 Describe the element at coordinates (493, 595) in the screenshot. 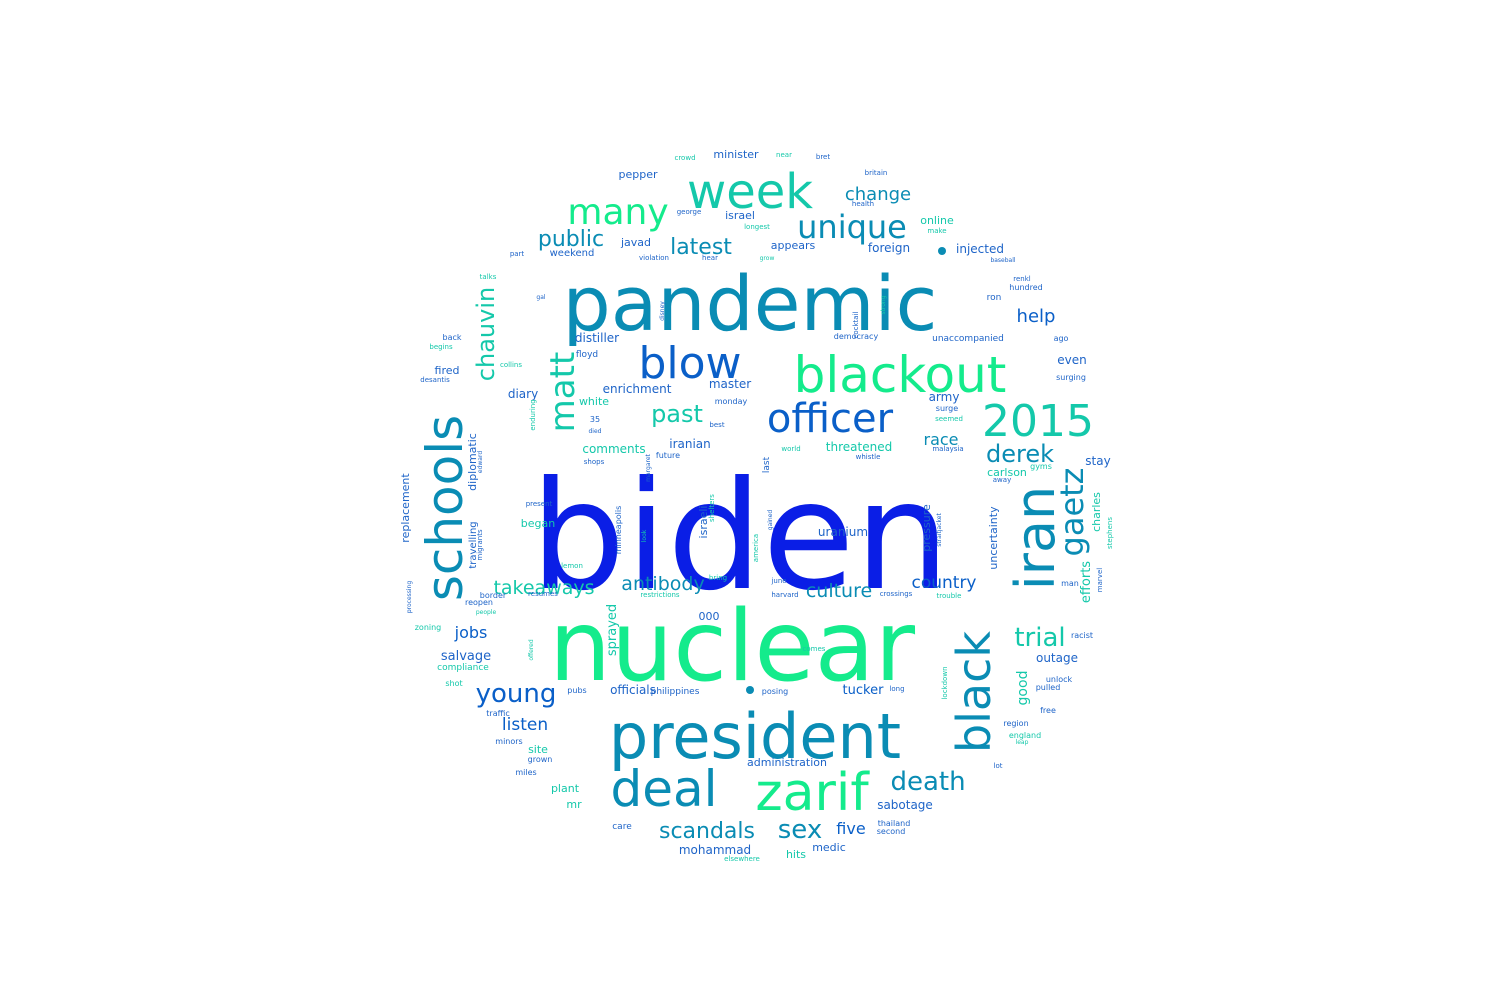

I see `word-border: border` at that location.